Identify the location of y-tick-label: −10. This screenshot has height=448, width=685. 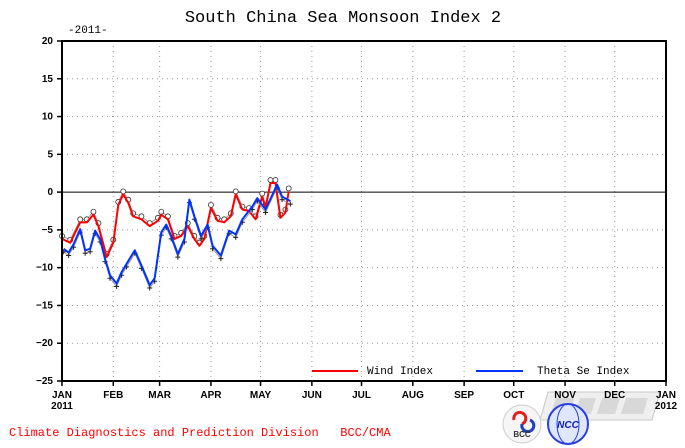
(44, 268).